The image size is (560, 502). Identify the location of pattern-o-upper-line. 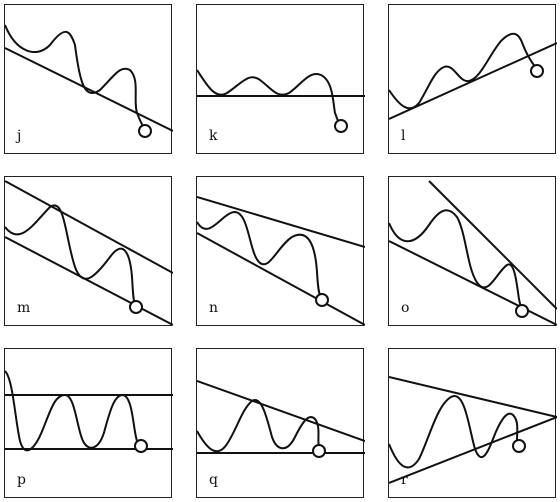
(492, 245).